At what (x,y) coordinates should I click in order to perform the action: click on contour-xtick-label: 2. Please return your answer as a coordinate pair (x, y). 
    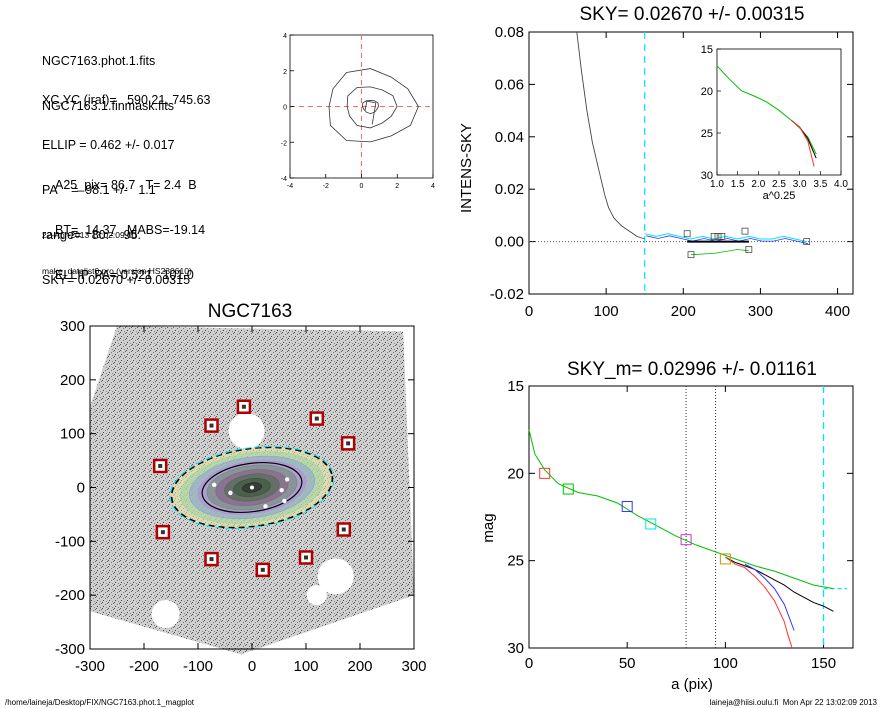
    Looking at the image, I should click on (397, 186).